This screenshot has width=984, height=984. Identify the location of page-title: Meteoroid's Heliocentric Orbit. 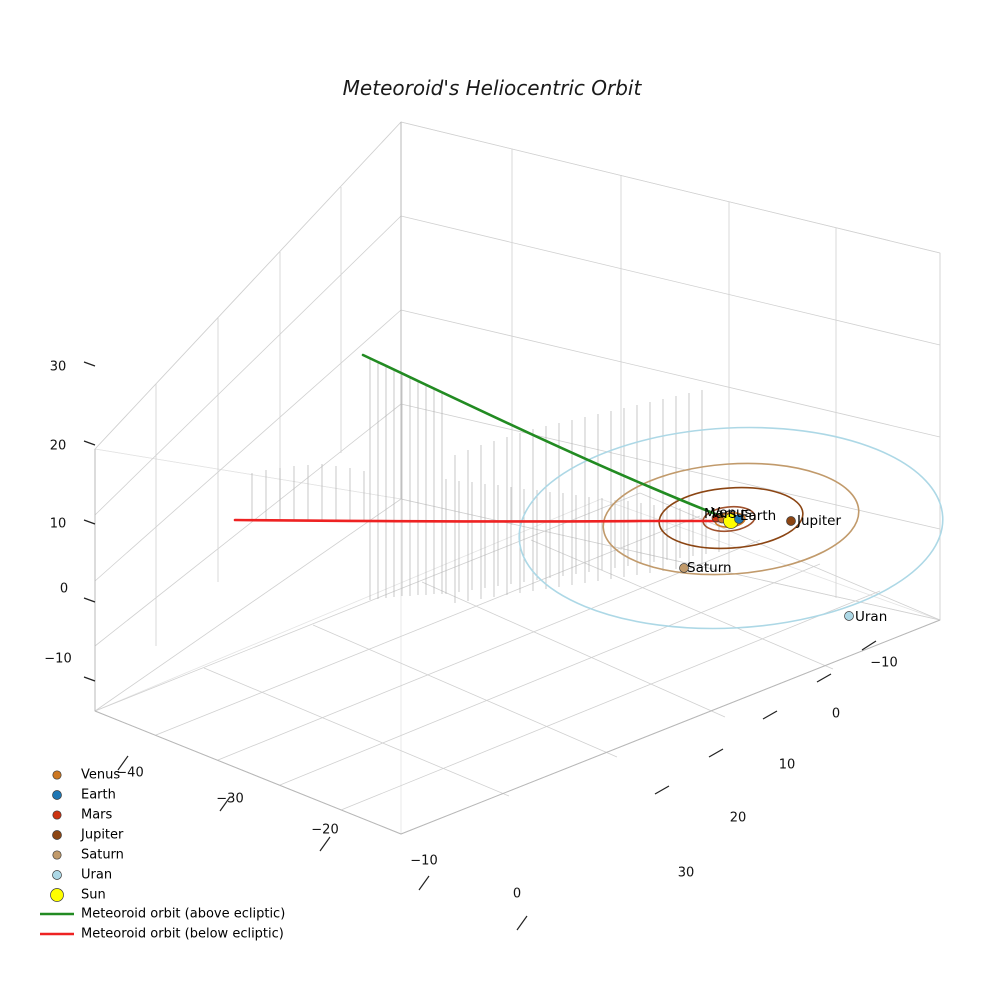
(493, 88).